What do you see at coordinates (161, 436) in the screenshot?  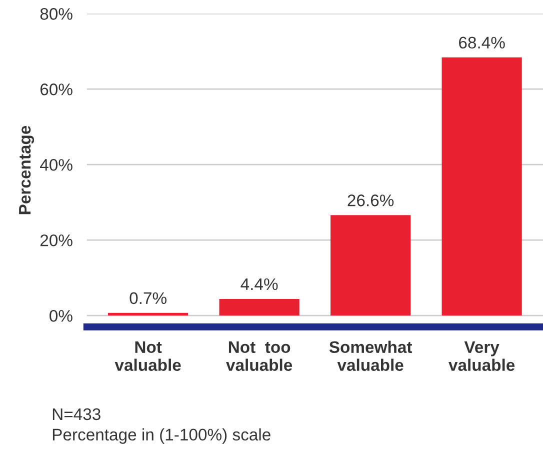 I see `text: Percentage in (1-100%) scale` at bounding box center [161, 436].